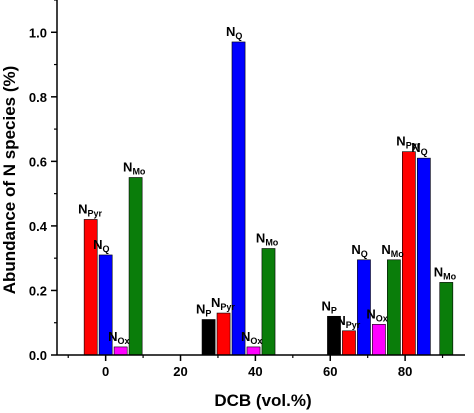 This screenshot has width=474, height=413. I want to click on bar-n-p-g1, so click(208, 337).